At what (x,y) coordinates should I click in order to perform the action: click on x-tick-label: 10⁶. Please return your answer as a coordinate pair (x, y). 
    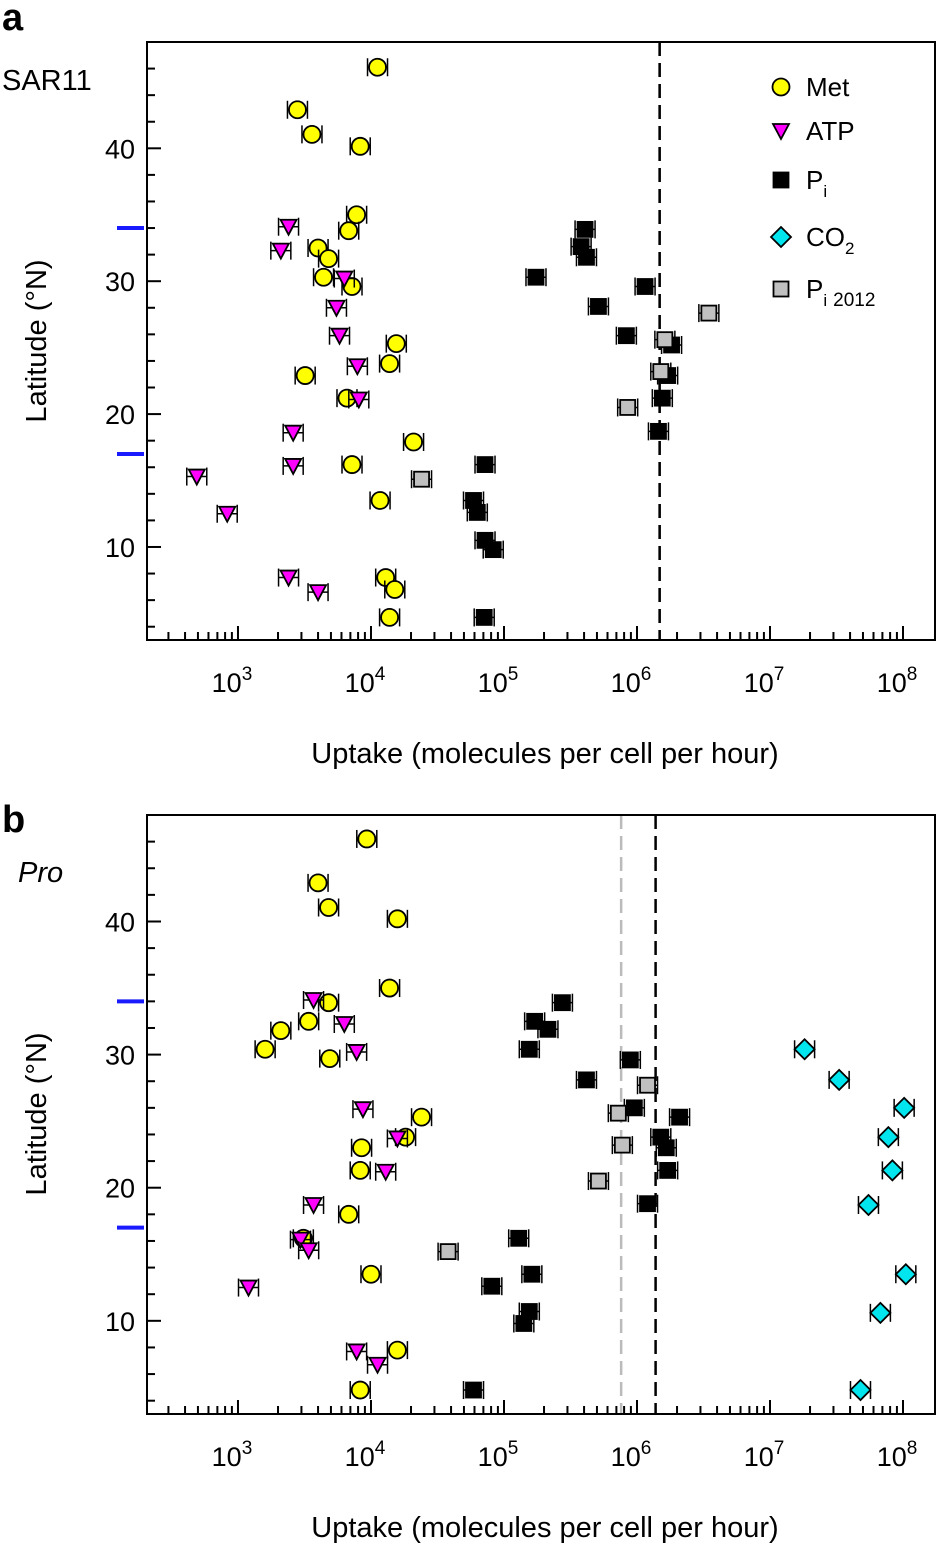
    Looking at the image, I should click on (631, 681).